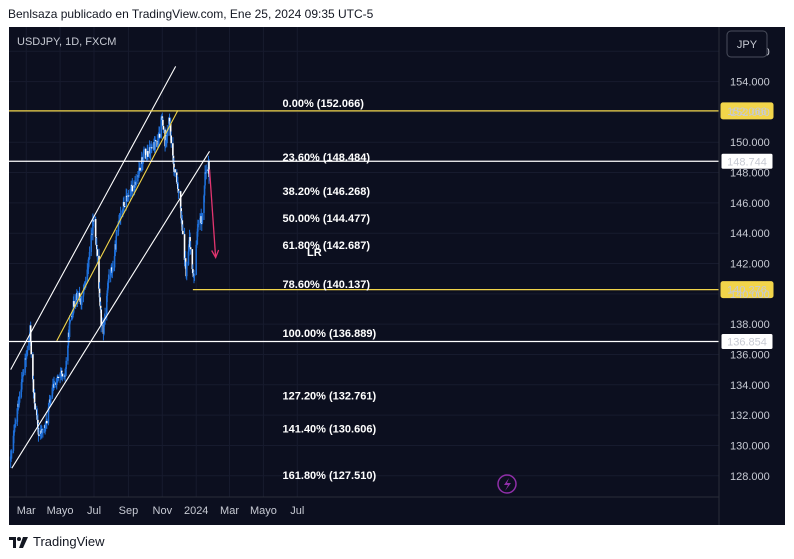  Describe the element at coordinates (747, 291) in the screenshot. I see `price-line-badge-label: 140.276` at that location.